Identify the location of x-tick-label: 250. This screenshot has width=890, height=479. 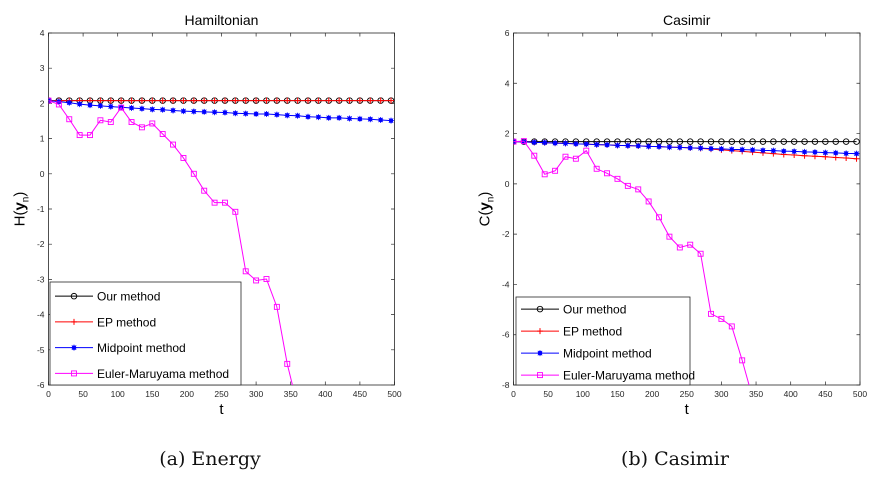
(221, 394).